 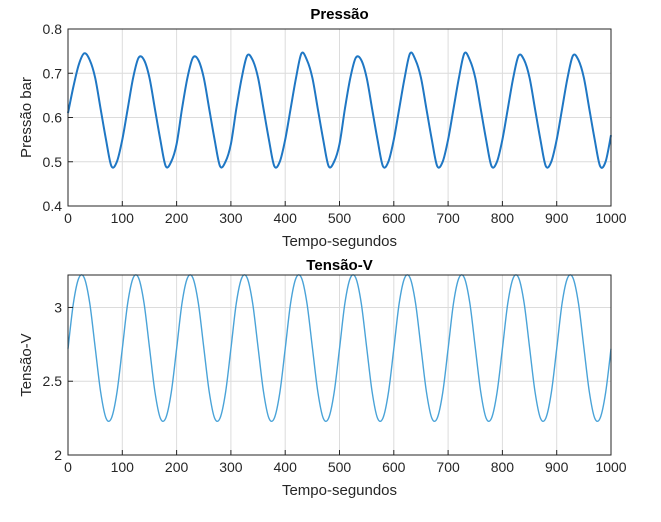 I want to click on chart-title: Pressão, so click(x=339, y=14).